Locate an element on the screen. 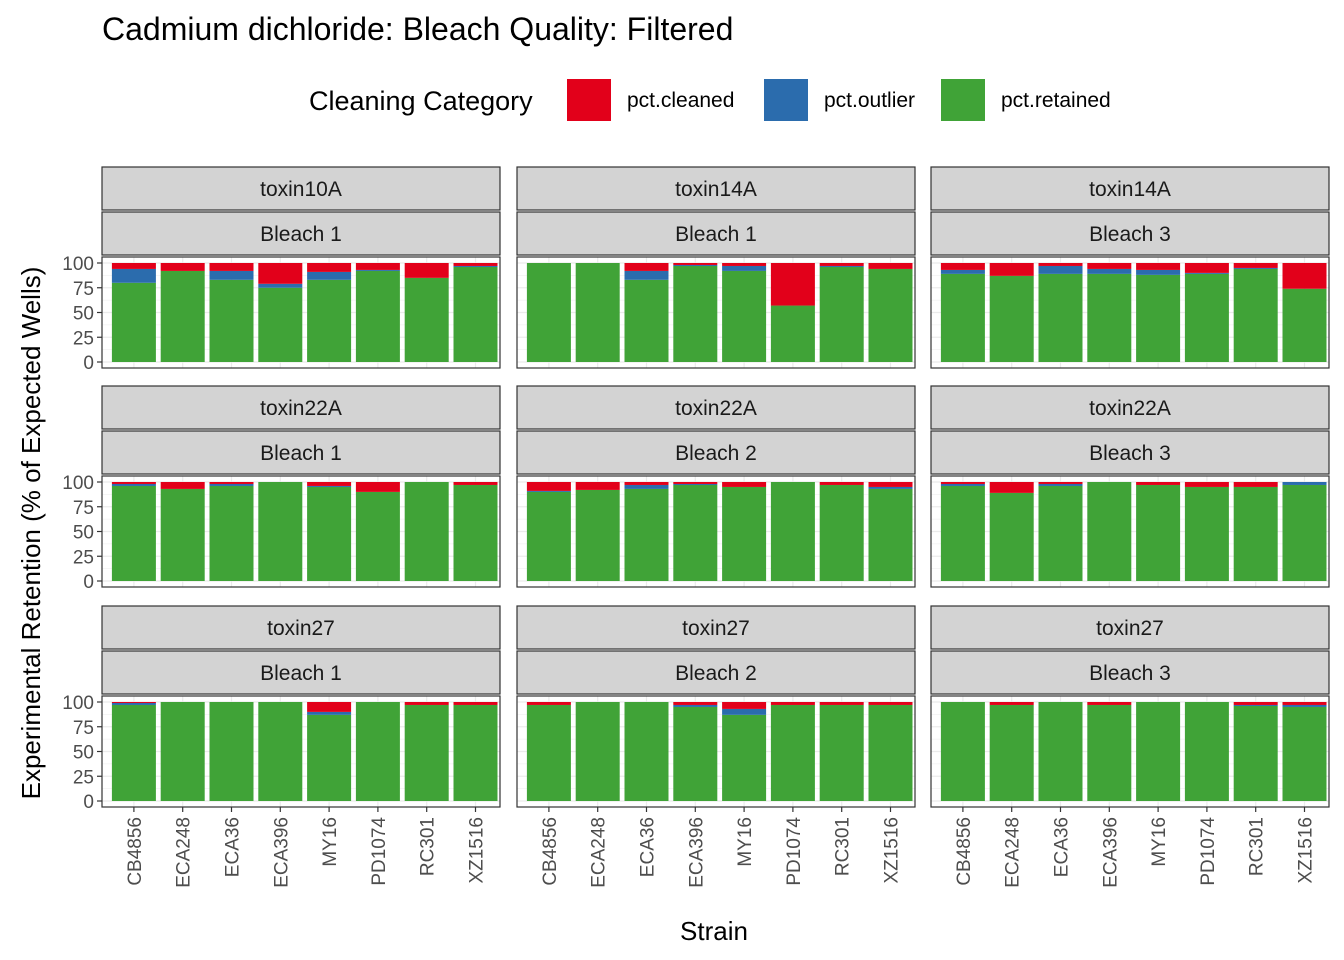  bar-outlier-ECA396 is located at coordinates (280, 285).